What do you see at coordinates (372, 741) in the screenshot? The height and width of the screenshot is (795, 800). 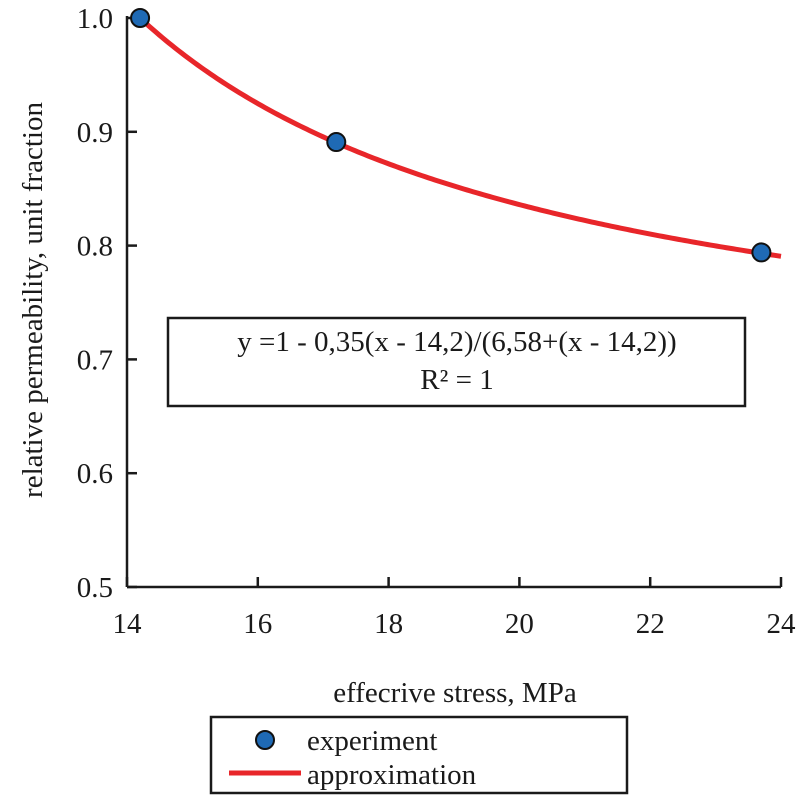 I see `legend-experiment-label: experiment` at bounding box center [372, 741].